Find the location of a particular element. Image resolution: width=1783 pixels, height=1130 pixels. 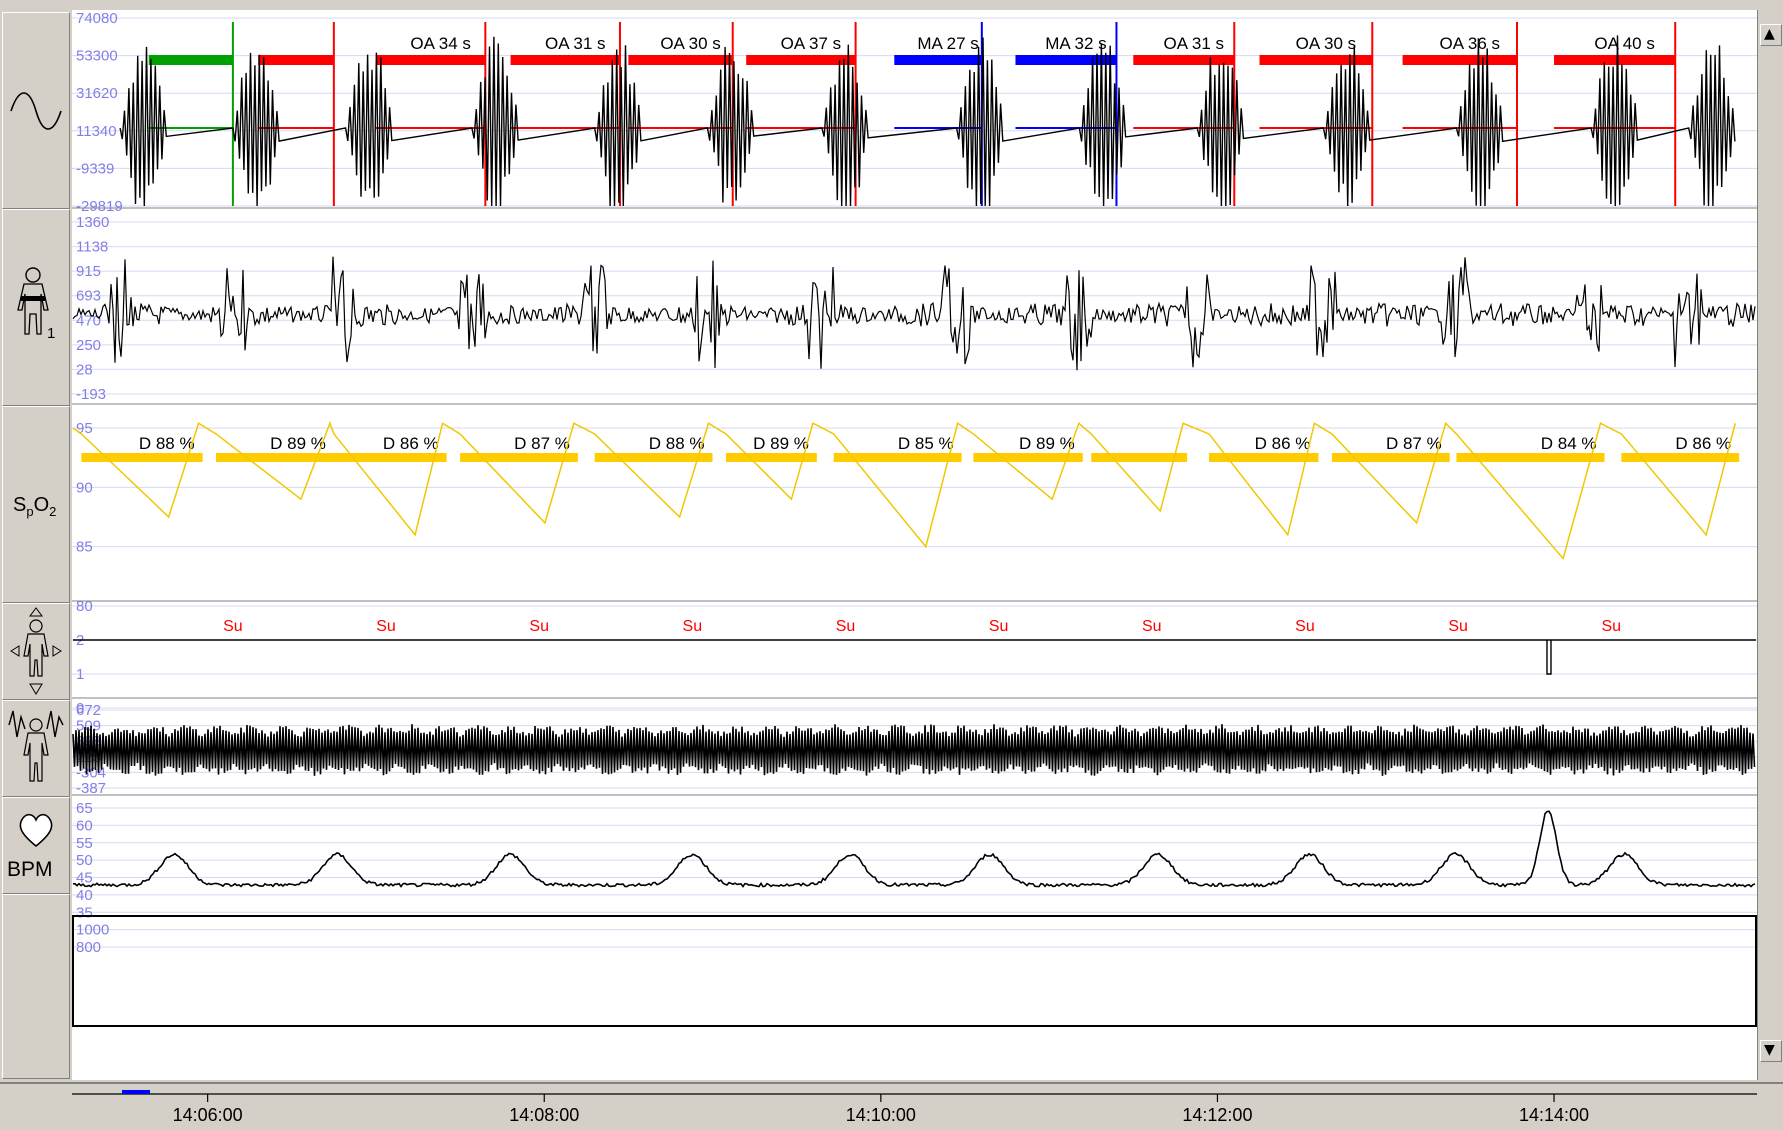

heart-rate-channel-button: BPM is located at coordinates (36, 845).